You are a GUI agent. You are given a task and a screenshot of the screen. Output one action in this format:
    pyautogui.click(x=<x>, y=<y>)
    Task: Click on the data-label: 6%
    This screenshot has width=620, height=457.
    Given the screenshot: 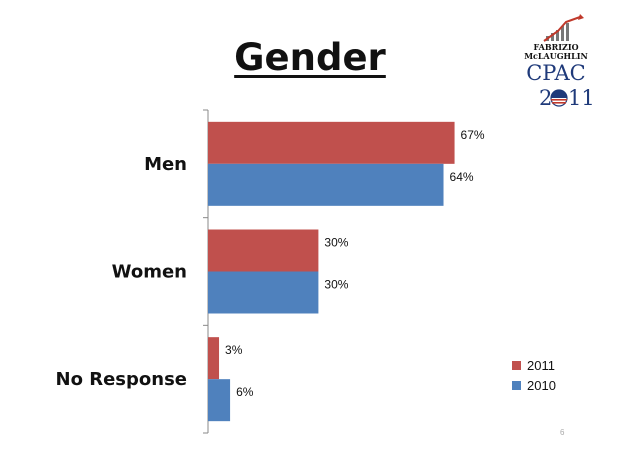 What is the action you would take?
    pyautogui.click(x=245, y=392)
    